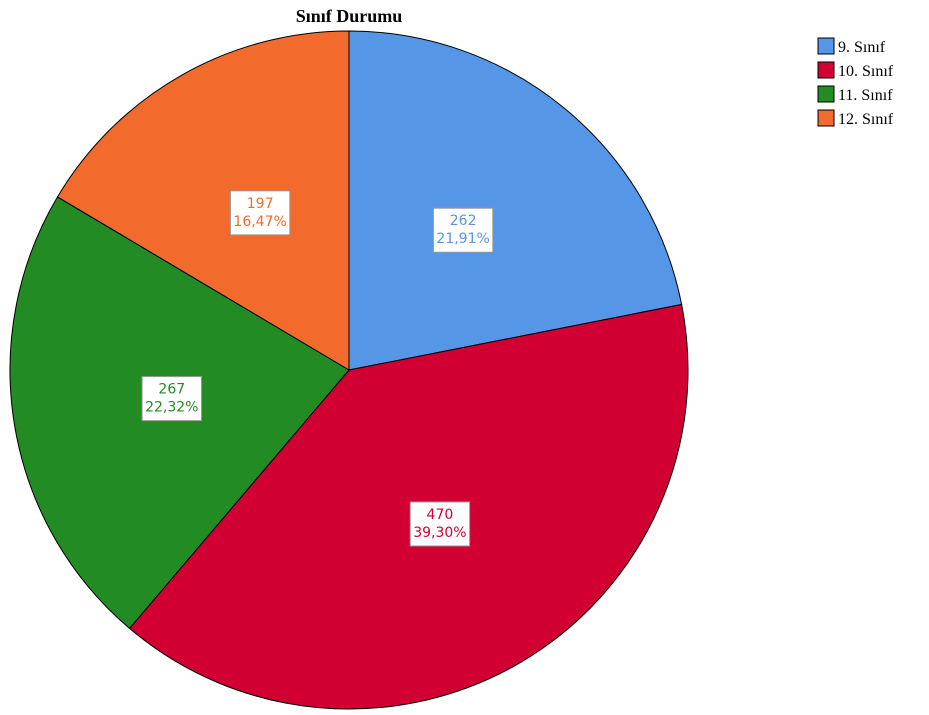 Image resolution: width=929 pixels, height=715 pixels. What do you see at coordinates (866, 119) in the screenshot?
I see `legend-label: 12. Sınıf` at bounding box center [866, 119].